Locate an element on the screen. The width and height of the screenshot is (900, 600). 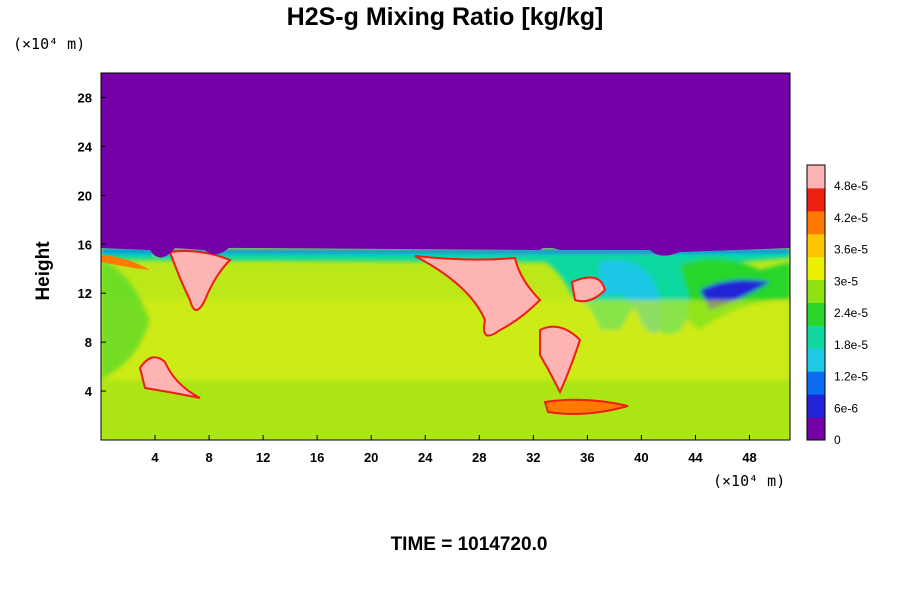
colorbar-tick-label: 3.6e-5 is located at coordinates (851, 250).